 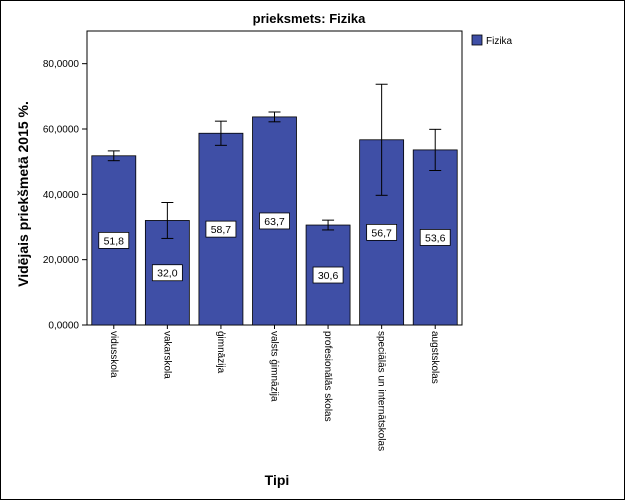 What do you see at coordinates (309, 18) in the screenshot?
I see `chart-title: prieksmets: Fizika` at bounding box center [309, 18].